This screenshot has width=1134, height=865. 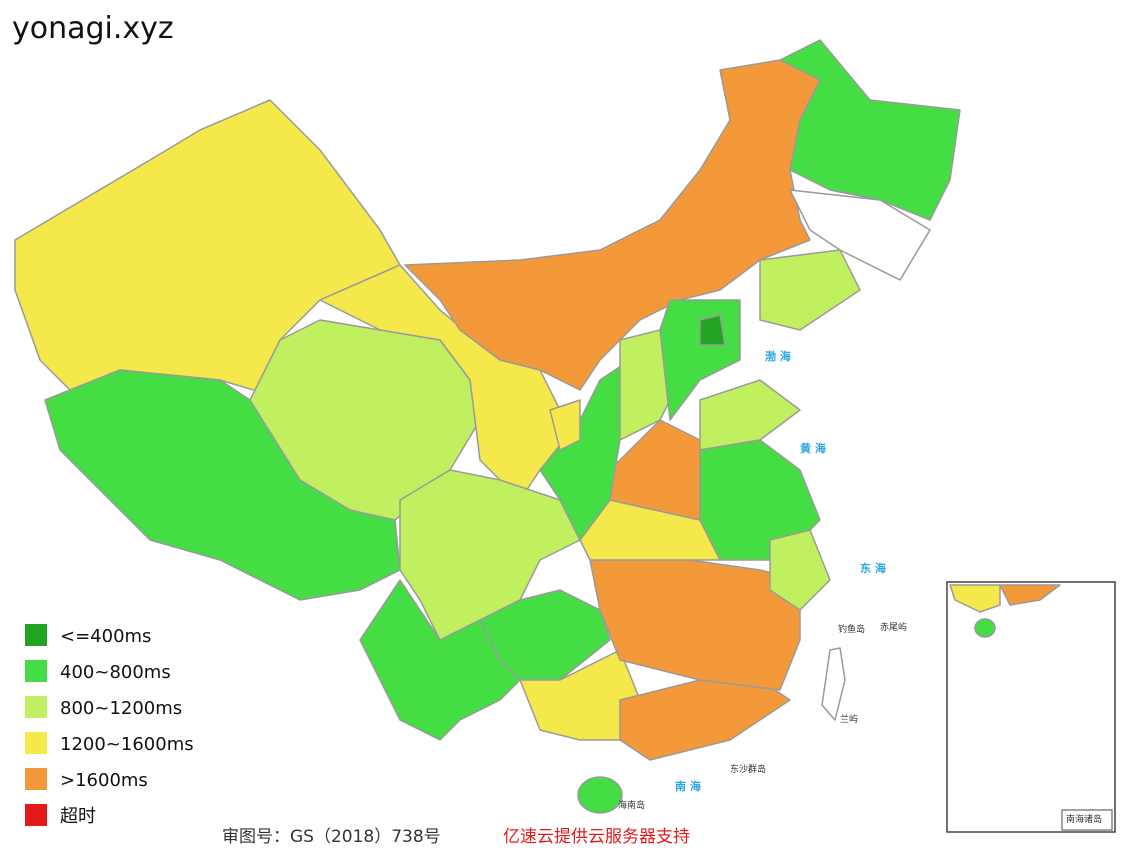 I want to click on approval-number: 审图号：GS（2018）738号, so click(x=331, y=837).